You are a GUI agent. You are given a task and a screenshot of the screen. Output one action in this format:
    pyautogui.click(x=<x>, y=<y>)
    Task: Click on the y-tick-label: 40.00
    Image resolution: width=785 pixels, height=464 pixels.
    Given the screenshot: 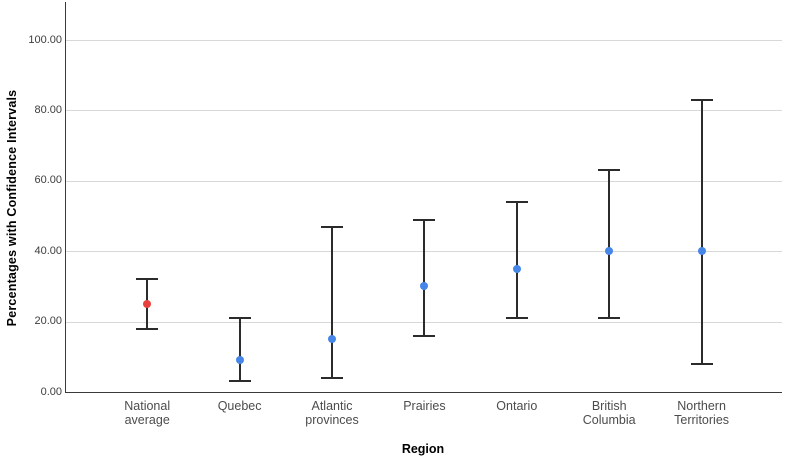 What is the action you would take?
    pyautogui.click(x=48, y=250)
    